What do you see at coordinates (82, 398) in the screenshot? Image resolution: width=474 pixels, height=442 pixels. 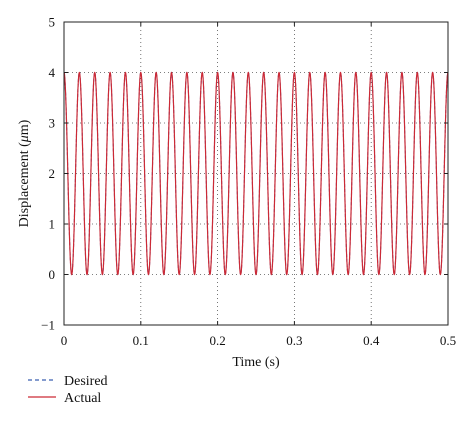 I see `legend-label-actual: Actual` at bounding box center [82, 398].